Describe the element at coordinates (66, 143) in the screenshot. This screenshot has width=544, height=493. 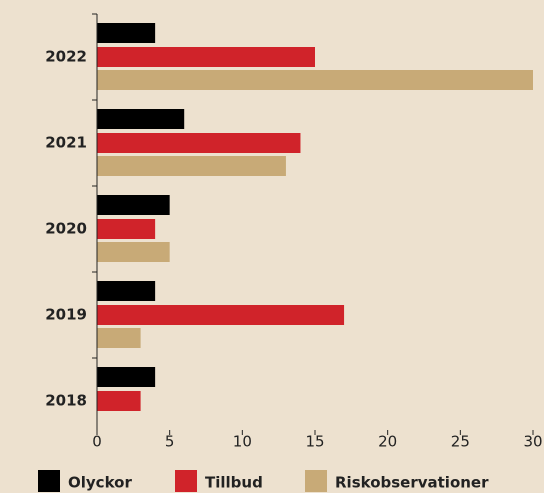
I see `y-tick-label: 2021` at that location.